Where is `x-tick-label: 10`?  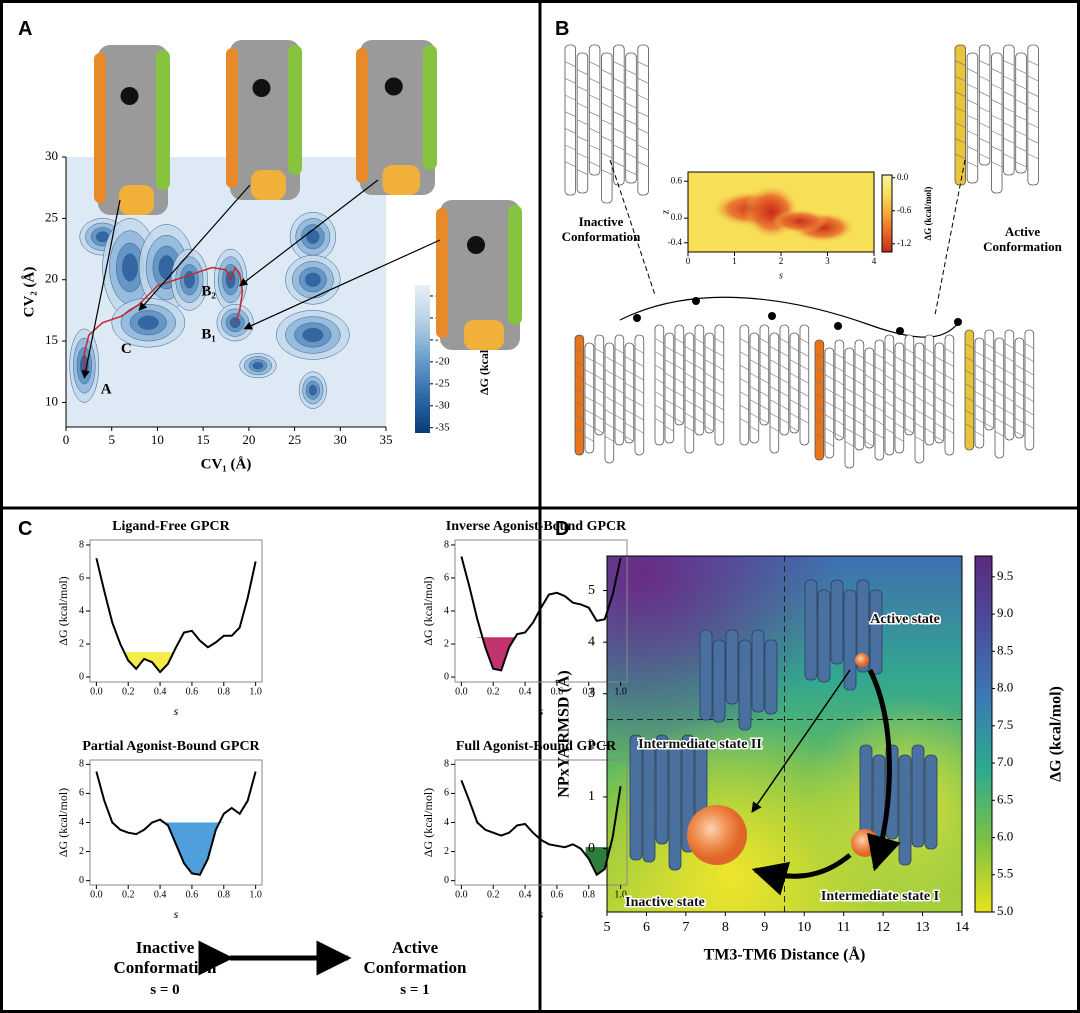
x-tick-label: 10 is located at coordinates (804, 927).